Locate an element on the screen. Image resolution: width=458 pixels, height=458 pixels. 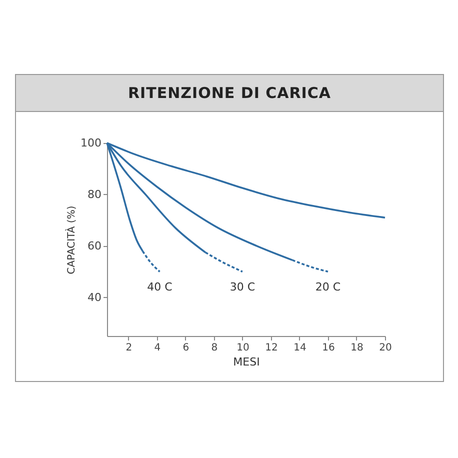
x-tick-label: 20 is located at coordinates (385, 348).